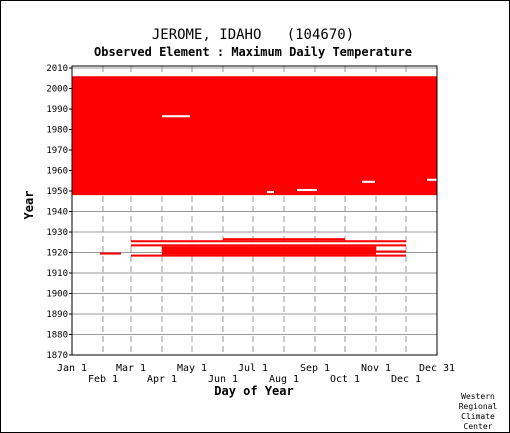 The height and width of the screenshot is (433, 510). Describe the element at coordinates (284, 379) in the screenshot. I see `x-tick-label: Aug 1` at that location.